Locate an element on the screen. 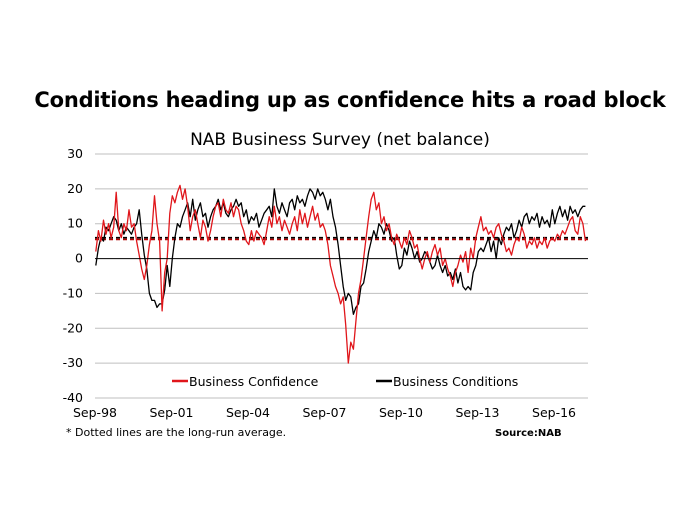 The width and height of the screenshot is (700, 523). x-tick-label: Sep-16 is located at coordinates (554, 412).